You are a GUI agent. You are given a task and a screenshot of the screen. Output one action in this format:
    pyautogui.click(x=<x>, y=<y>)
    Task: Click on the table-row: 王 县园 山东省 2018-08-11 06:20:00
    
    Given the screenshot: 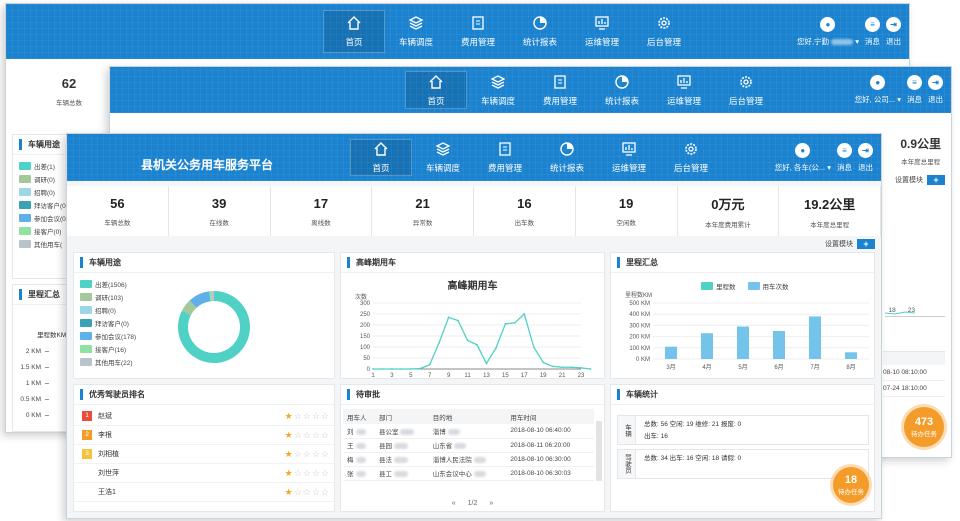 What is the action you would take?
    pyautogui.click(x=468, y=445)
    